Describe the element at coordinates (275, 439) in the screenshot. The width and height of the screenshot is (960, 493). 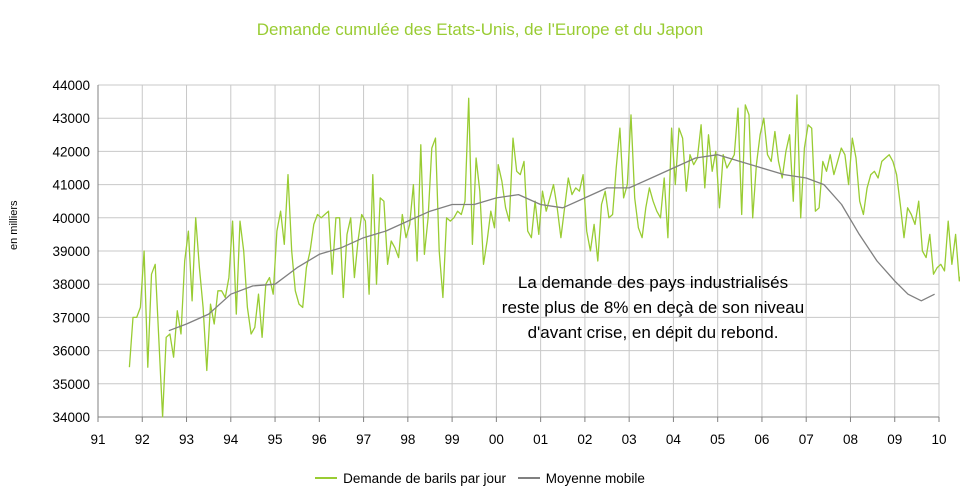
I see `x-tick-label: 95` at that location.